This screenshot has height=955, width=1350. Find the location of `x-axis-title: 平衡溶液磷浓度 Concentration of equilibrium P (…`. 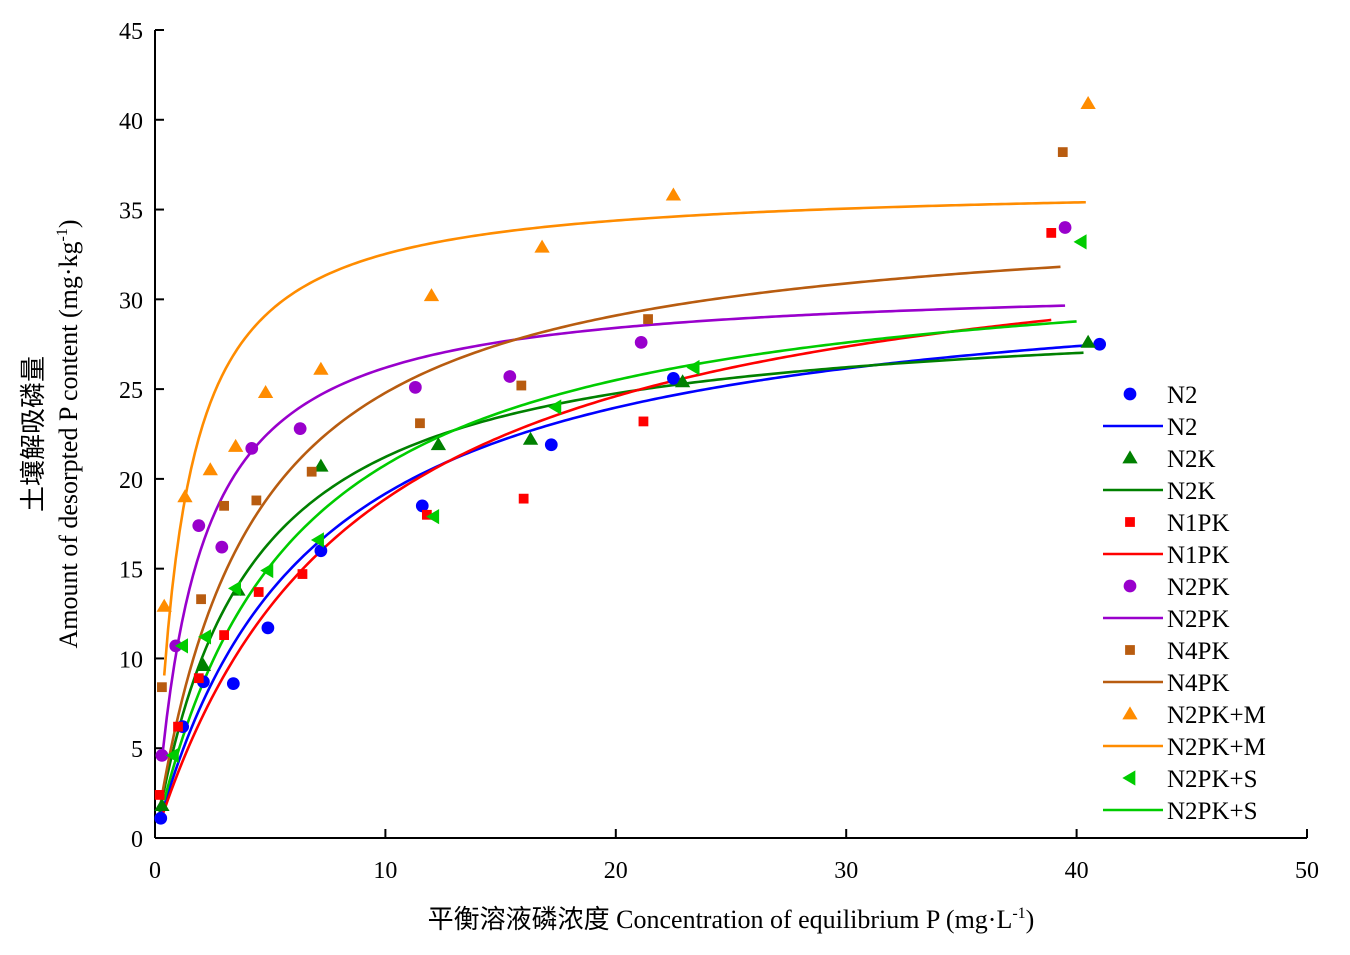

x-axis-title: 平衡溶液磷浓度 Concentration of equilibrium P (… is located at coordinates (731, 919).